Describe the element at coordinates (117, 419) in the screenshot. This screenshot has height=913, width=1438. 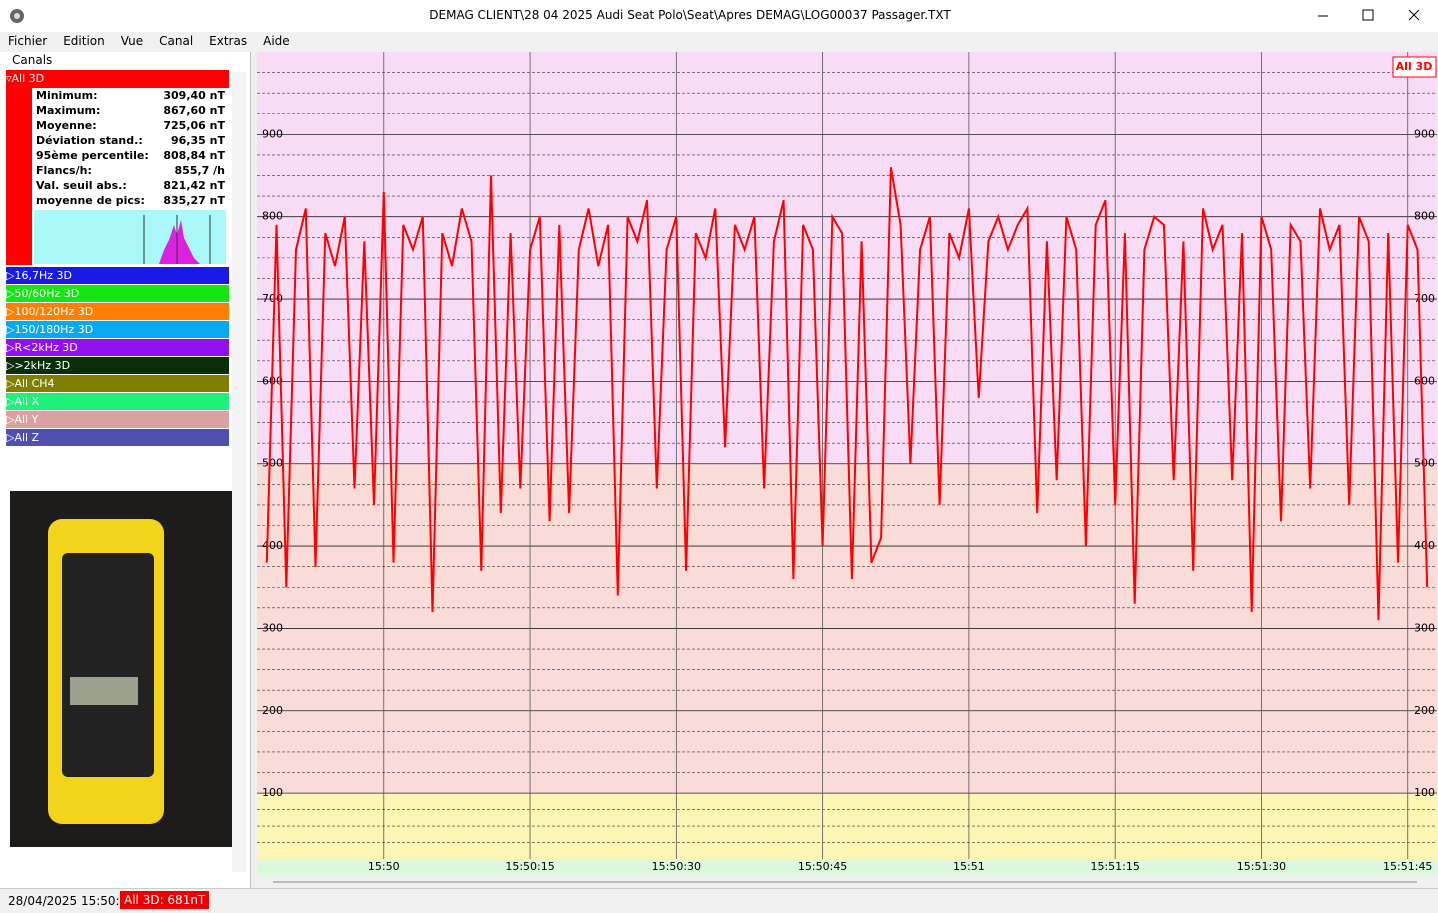
I see `channel-item: ▷All Y` at that location.